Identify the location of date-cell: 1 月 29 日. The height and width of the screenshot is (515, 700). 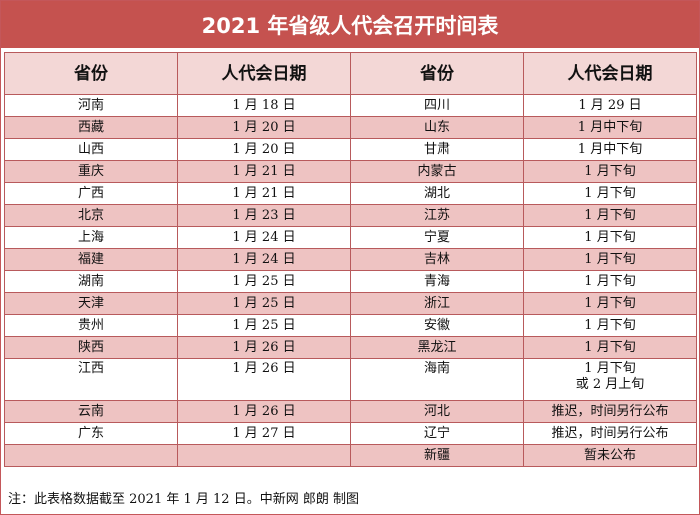
(610, 105).